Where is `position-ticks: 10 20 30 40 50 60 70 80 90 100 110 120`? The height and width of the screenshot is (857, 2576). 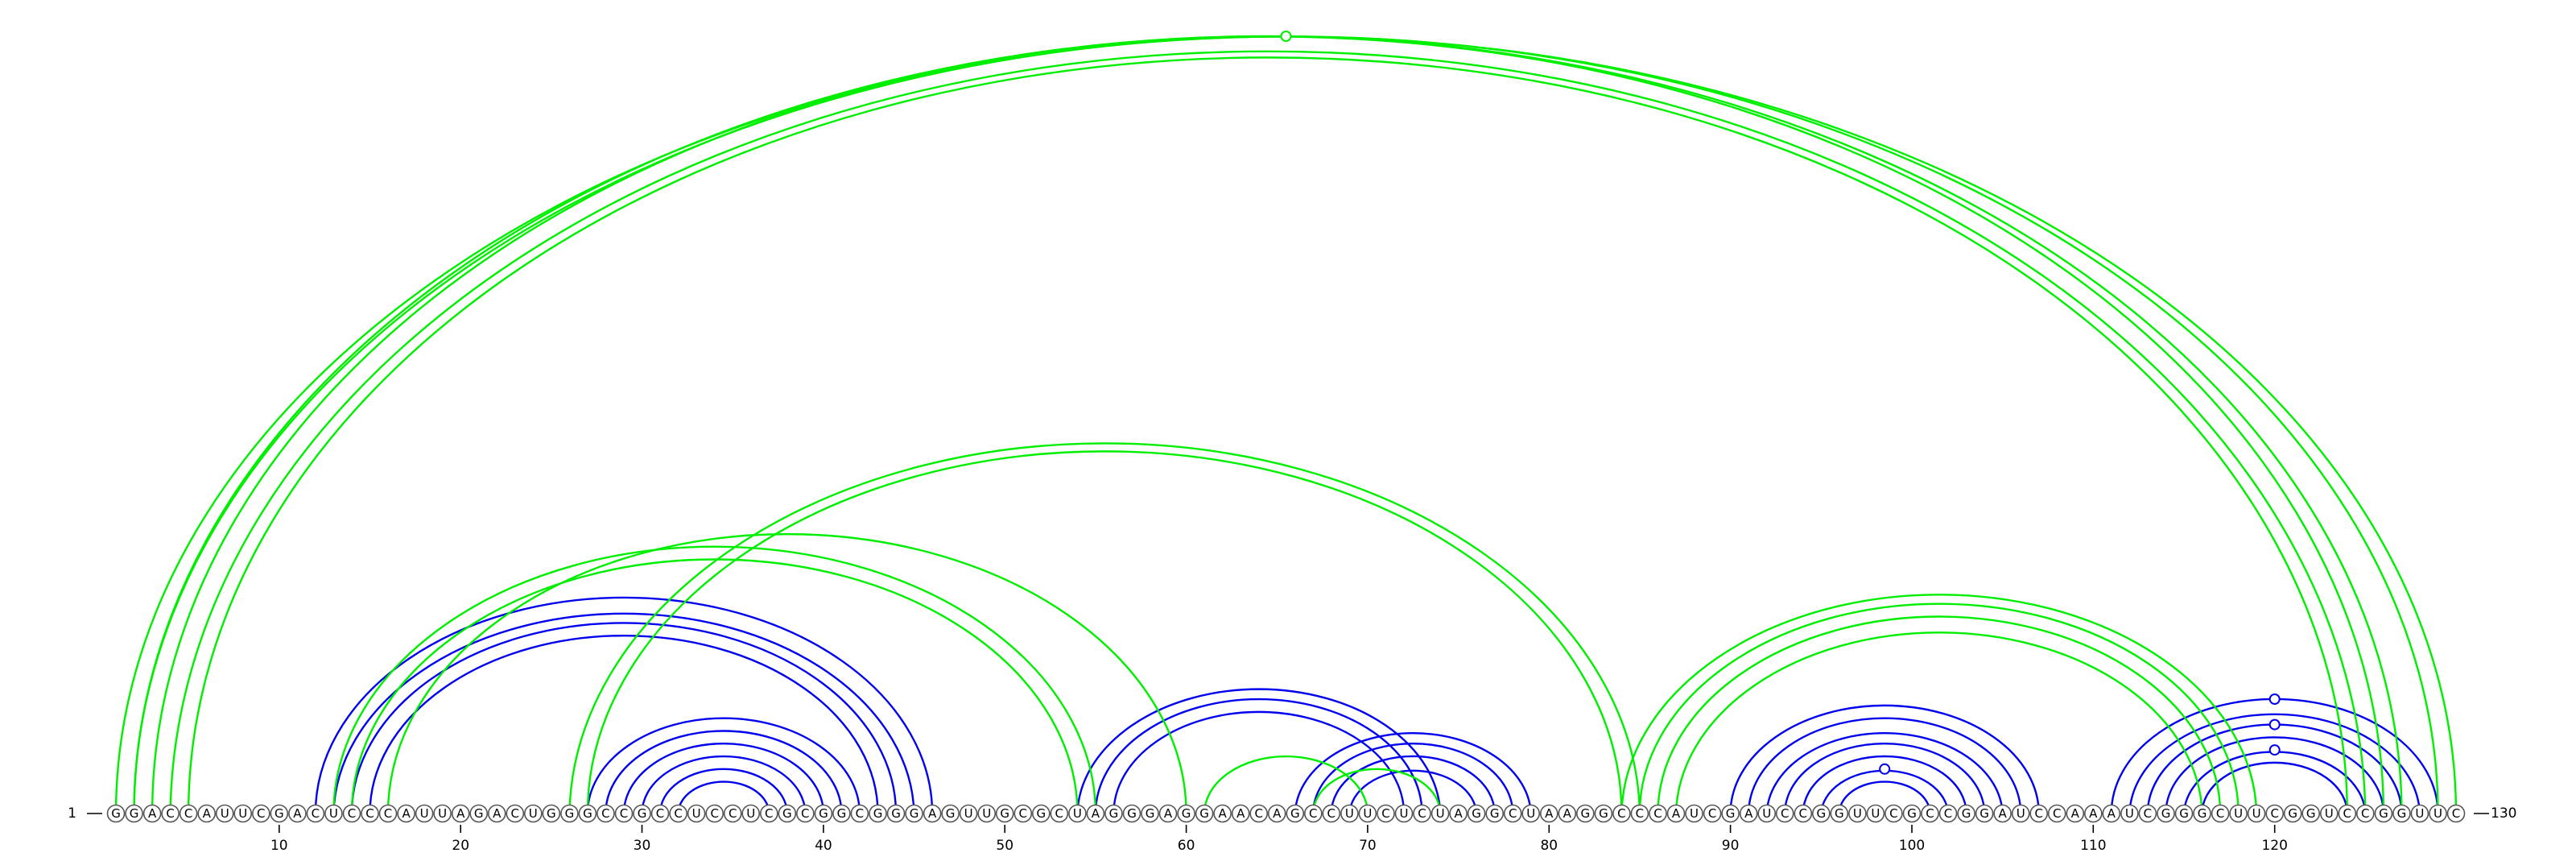 position-ticks: 10 20 30 40 50 60 70 80 90 100 110 120 is located at coordinates (1279, 839).